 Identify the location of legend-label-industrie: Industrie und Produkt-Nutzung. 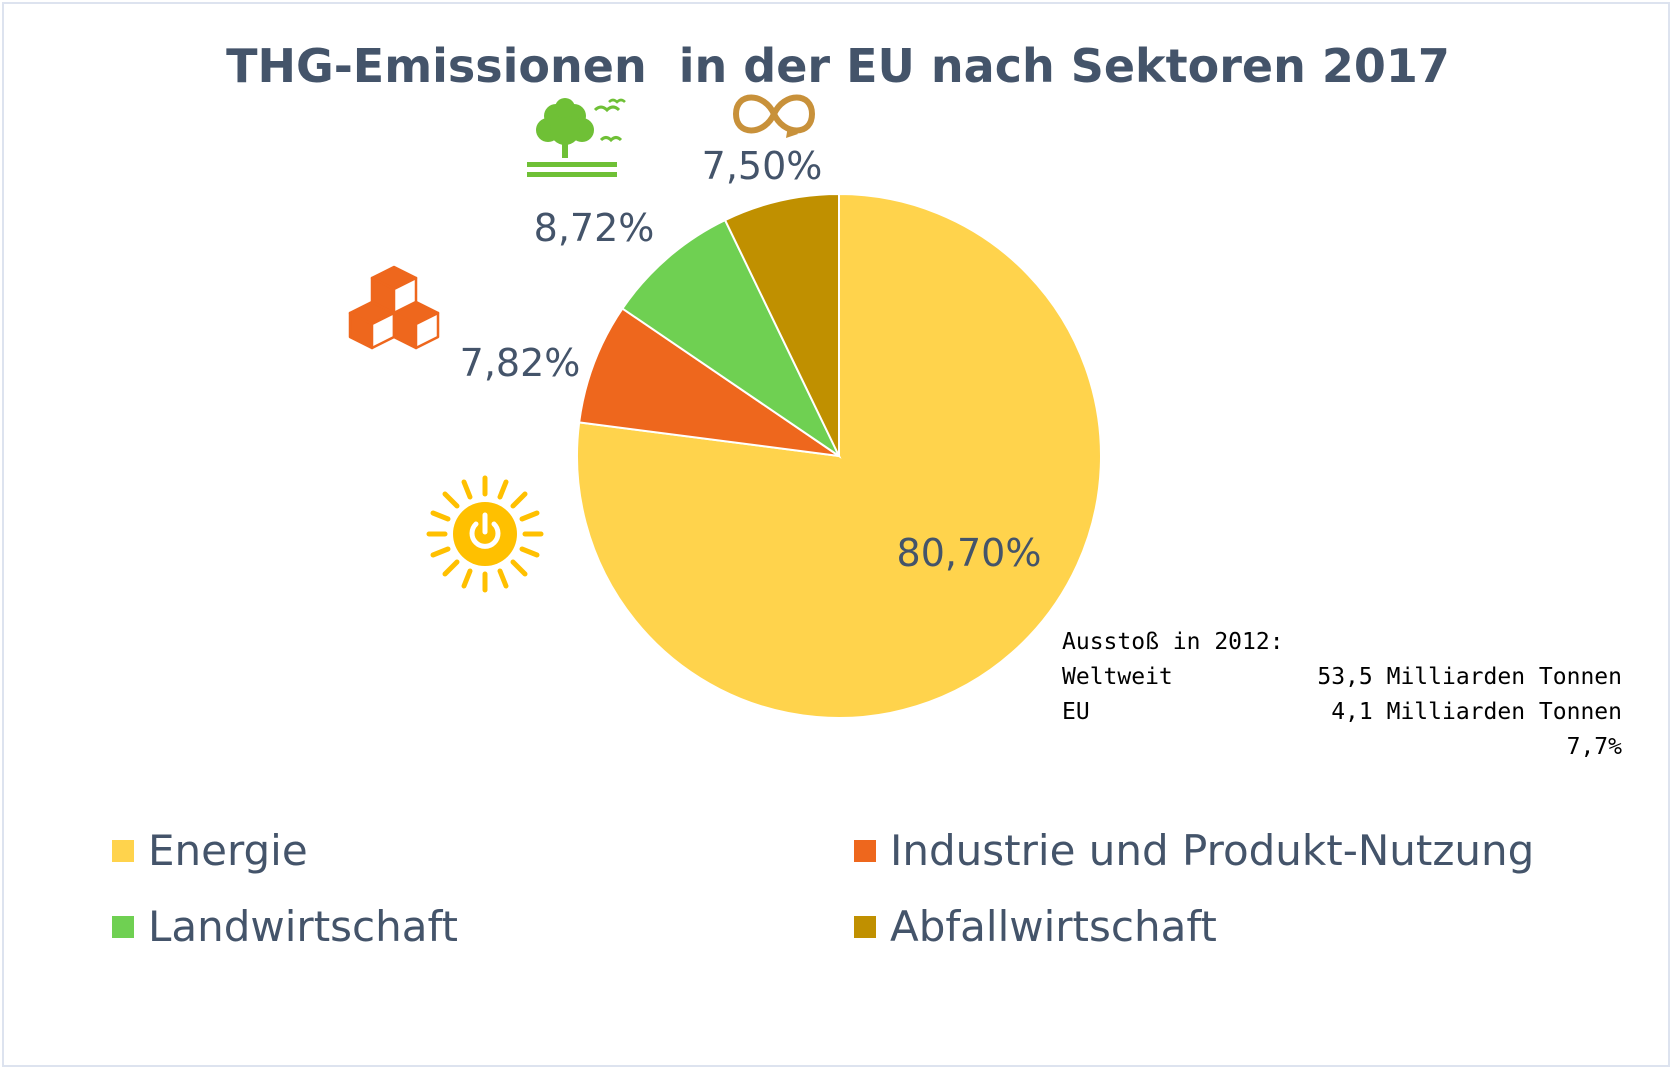
(1212, 850).